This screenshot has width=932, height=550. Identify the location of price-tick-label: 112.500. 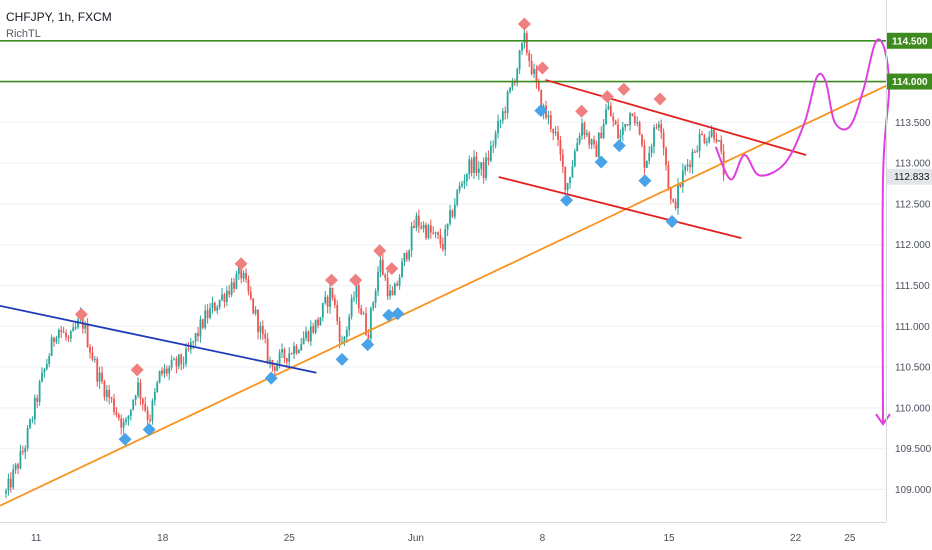
(913, 204).